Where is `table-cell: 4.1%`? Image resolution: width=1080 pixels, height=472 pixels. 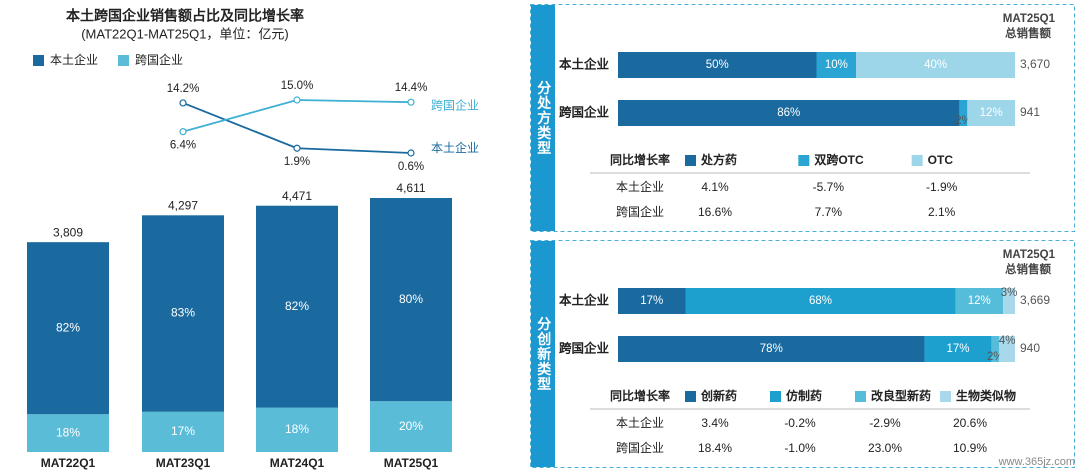 table-cell: 4.1% is located at coordinates (715, 187).